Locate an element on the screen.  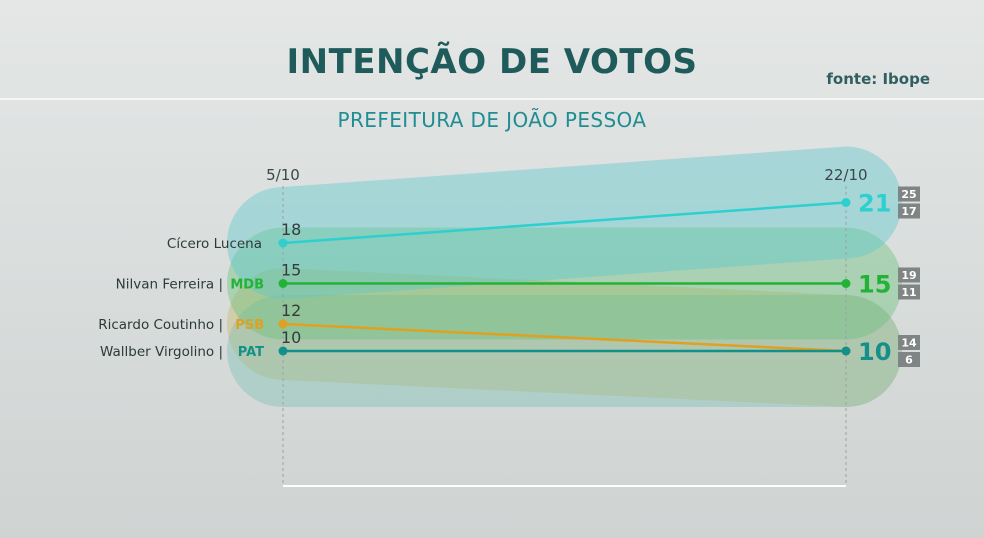
title-divider is located at coordinates (492, 99).